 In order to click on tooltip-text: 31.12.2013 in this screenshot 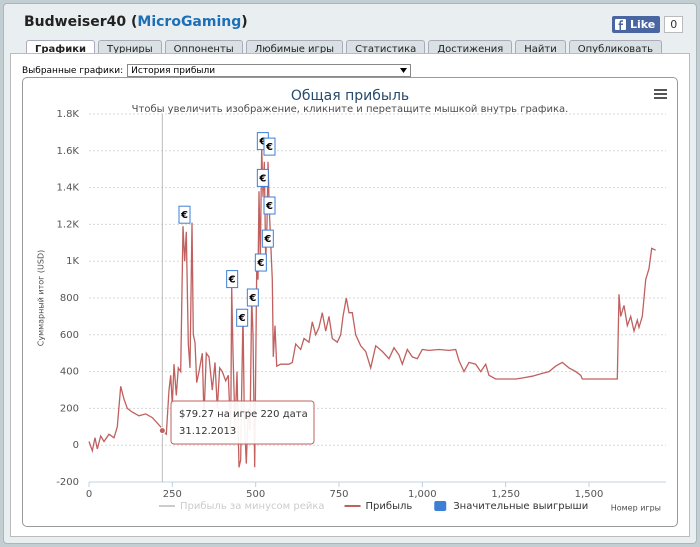, I will do `click(207, 431)`.